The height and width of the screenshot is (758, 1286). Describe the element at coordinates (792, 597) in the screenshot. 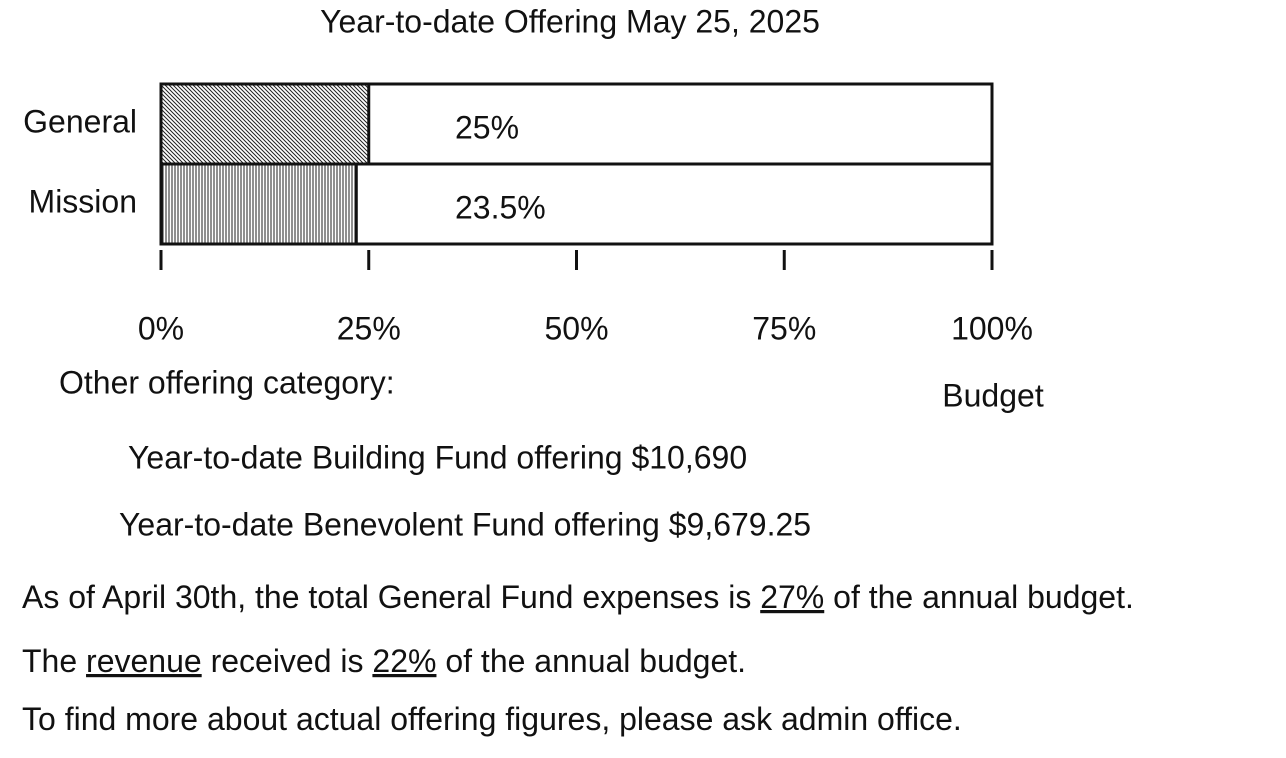

I see `underlined-text: 27%` at that location.